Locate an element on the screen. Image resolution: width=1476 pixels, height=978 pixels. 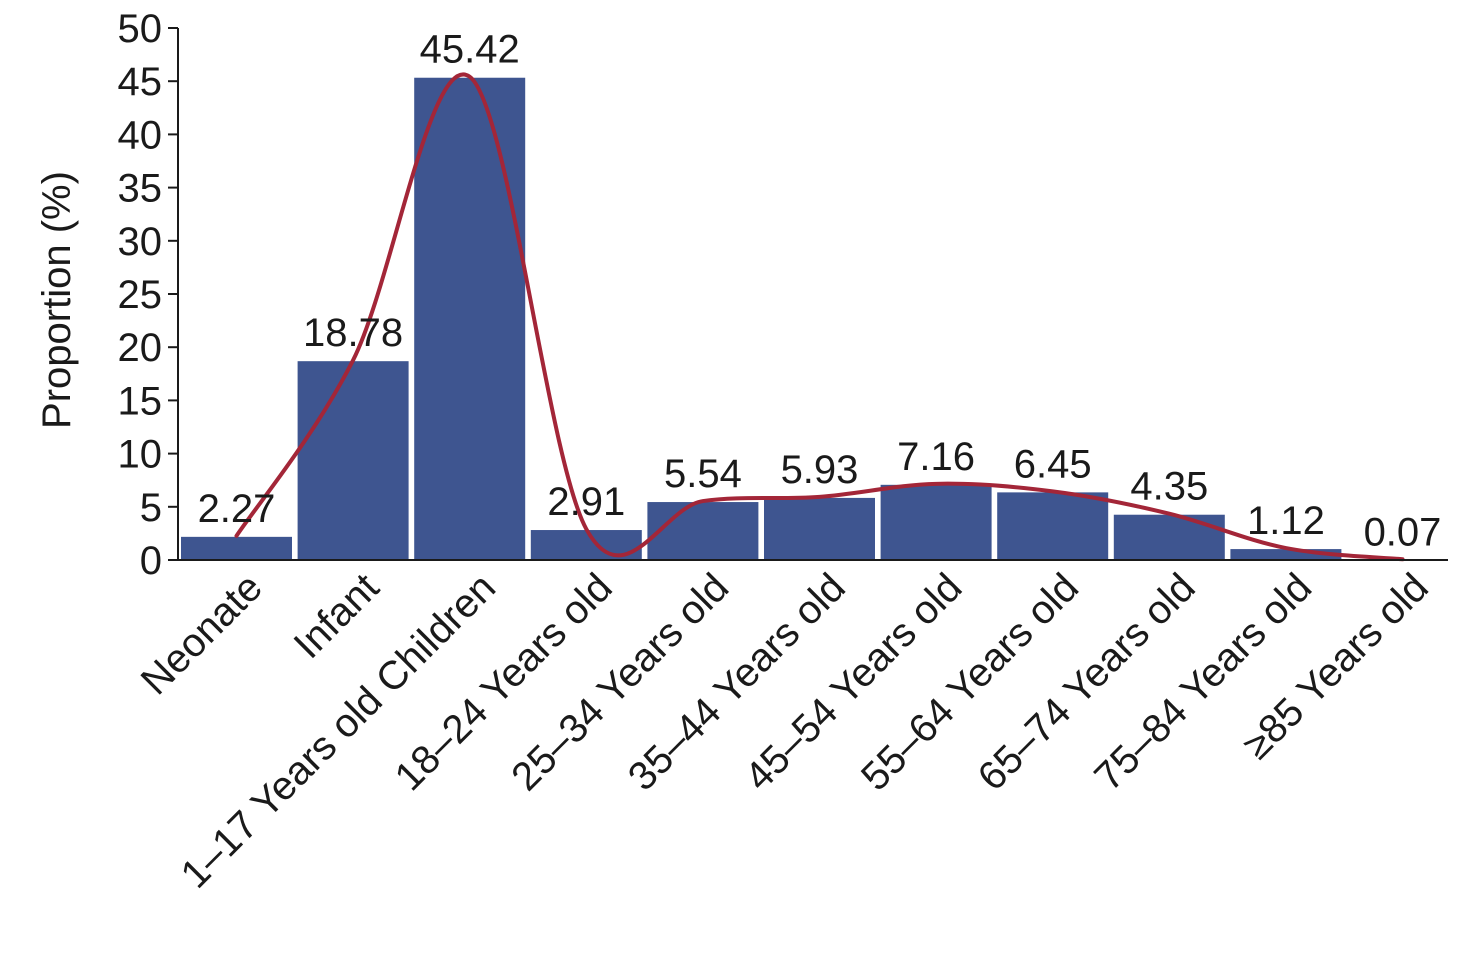
y-axis-title: Proportion (%) is located at coordinates (57, 300).